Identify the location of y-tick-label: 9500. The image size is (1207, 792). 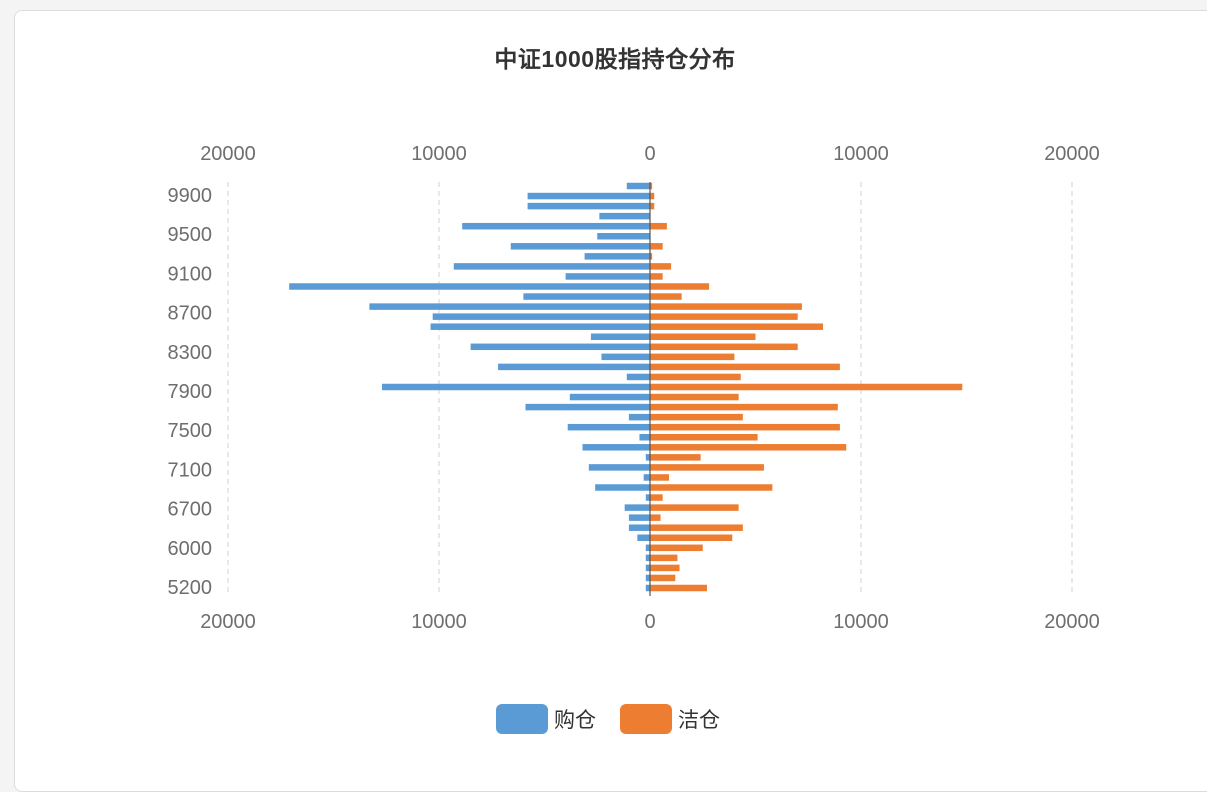
(190, 235).